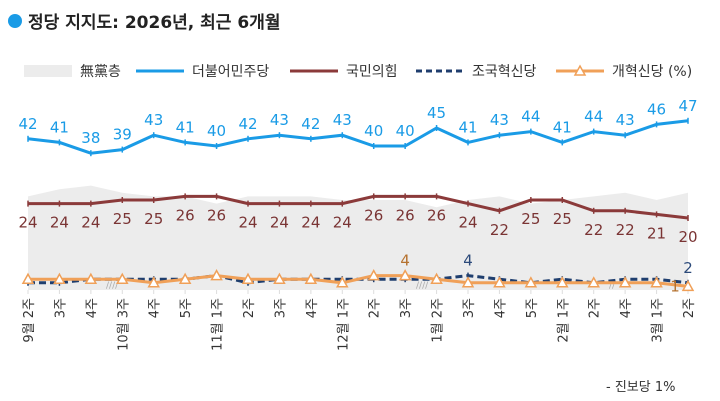 The height and width of the screenshot is (401, 720). I want to click on data-label: 1, so click(675, 286).